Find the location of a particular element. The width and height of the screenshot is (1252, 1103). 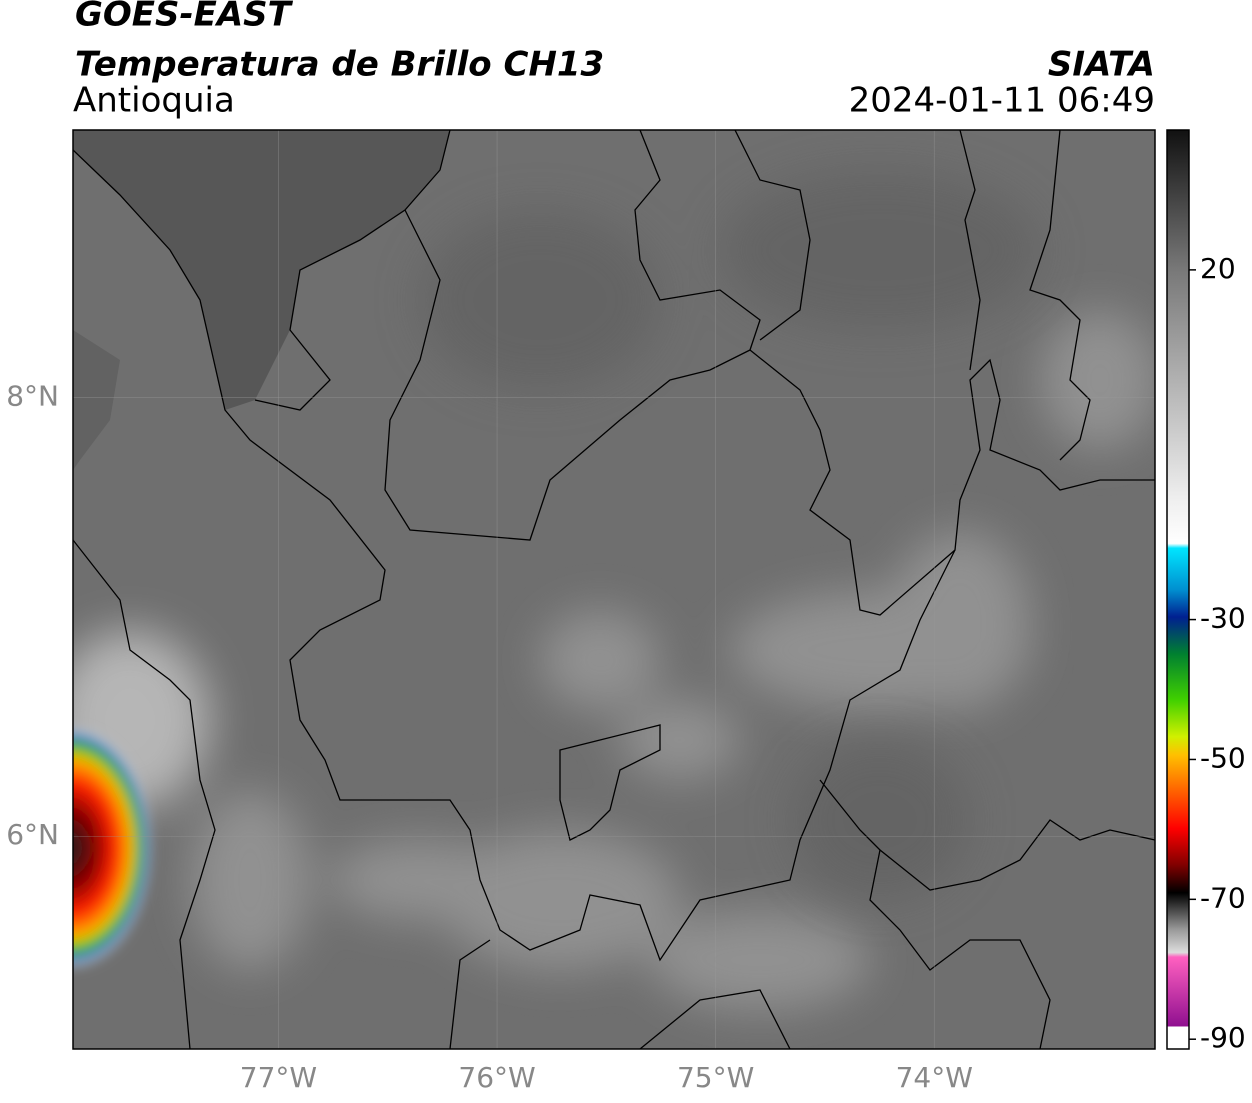

source: SIATA is located at coordinates (1101, 65).